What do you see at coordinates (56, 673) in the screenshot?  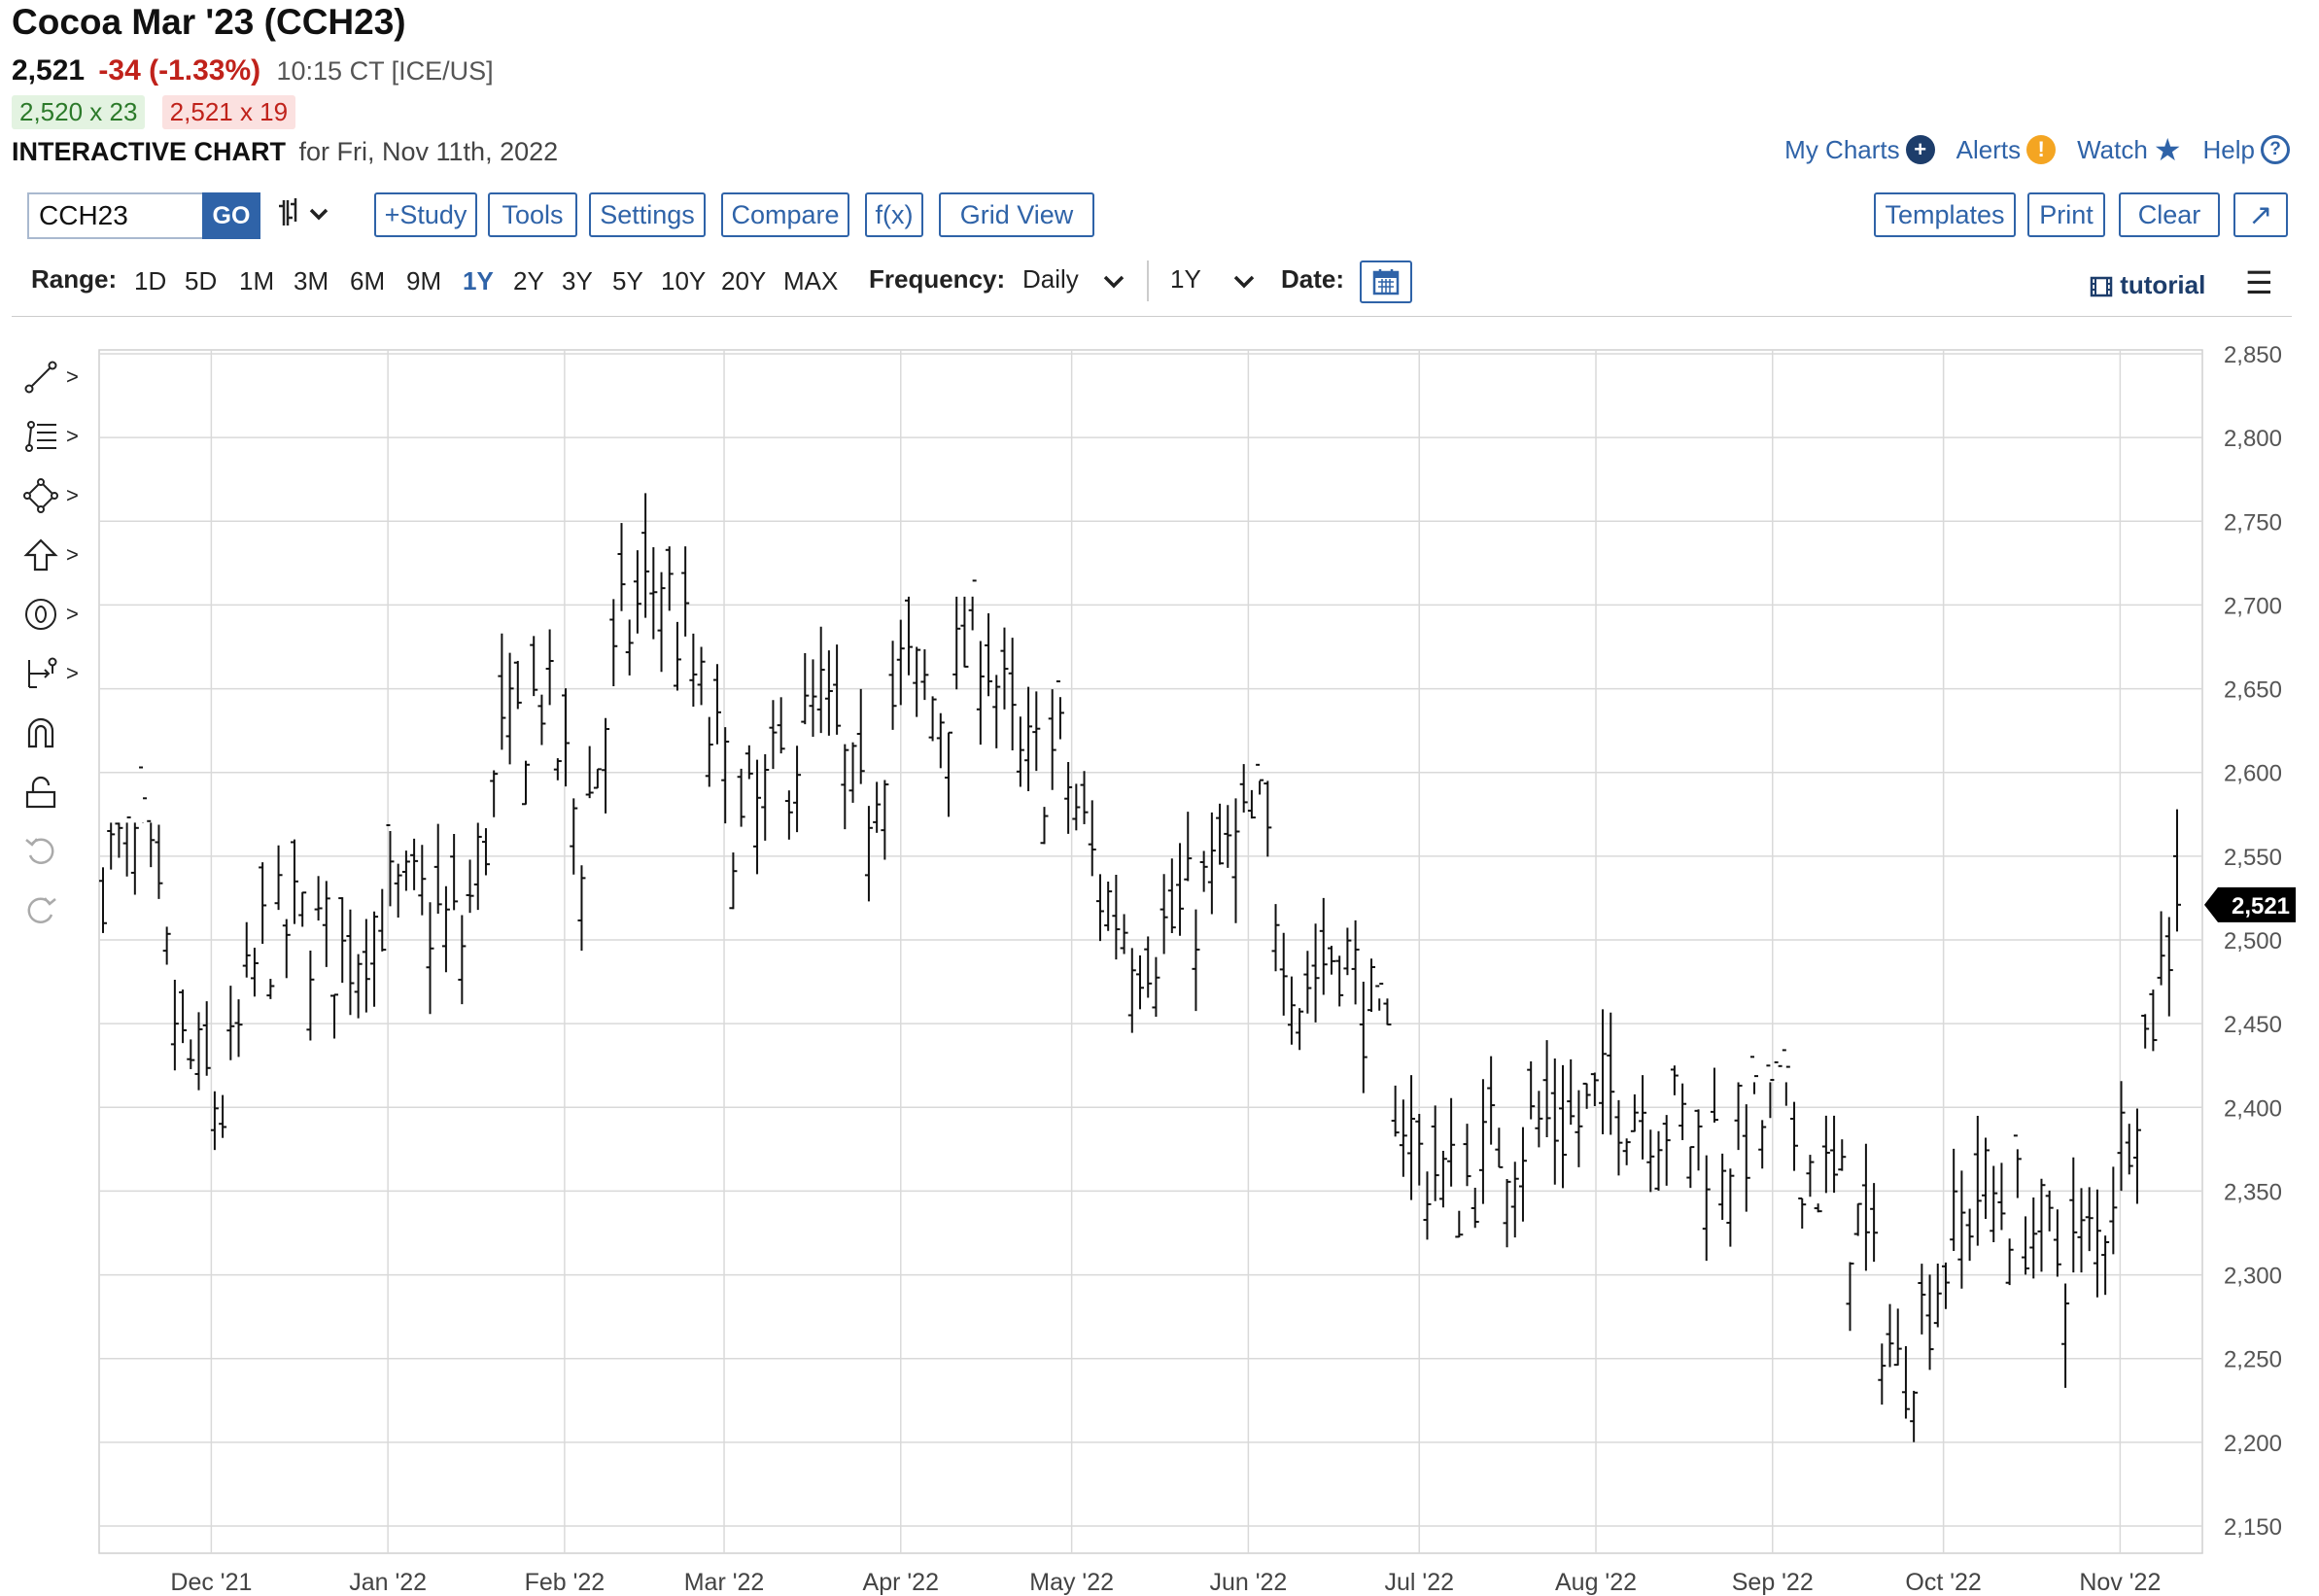 I see `measure-tool: >` at bounding box center [56, 673].